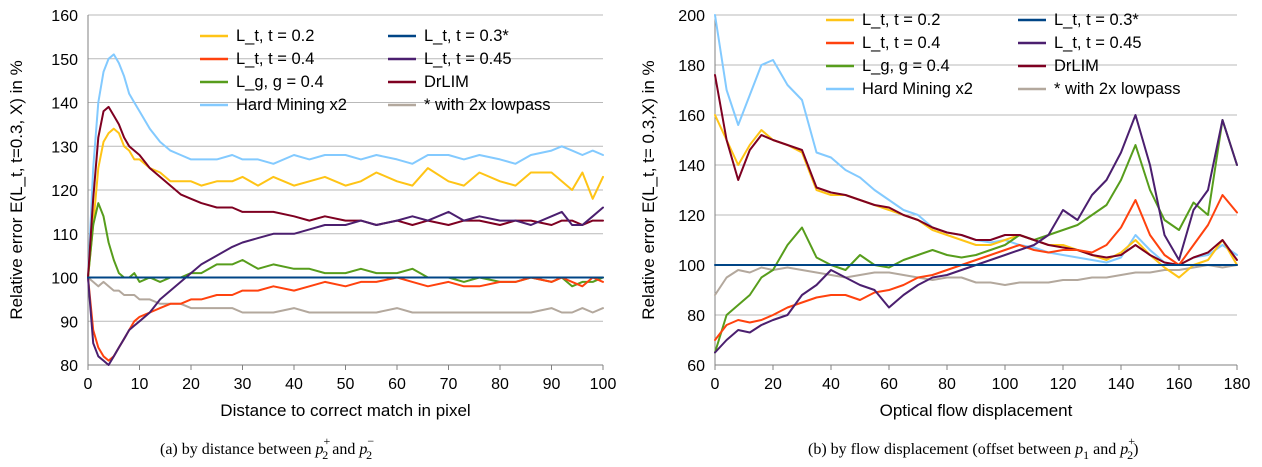 Image resolution: width=1262 pixels, height=467 pixels. I want to click on x-tick-label: 70, so click(449, 384).